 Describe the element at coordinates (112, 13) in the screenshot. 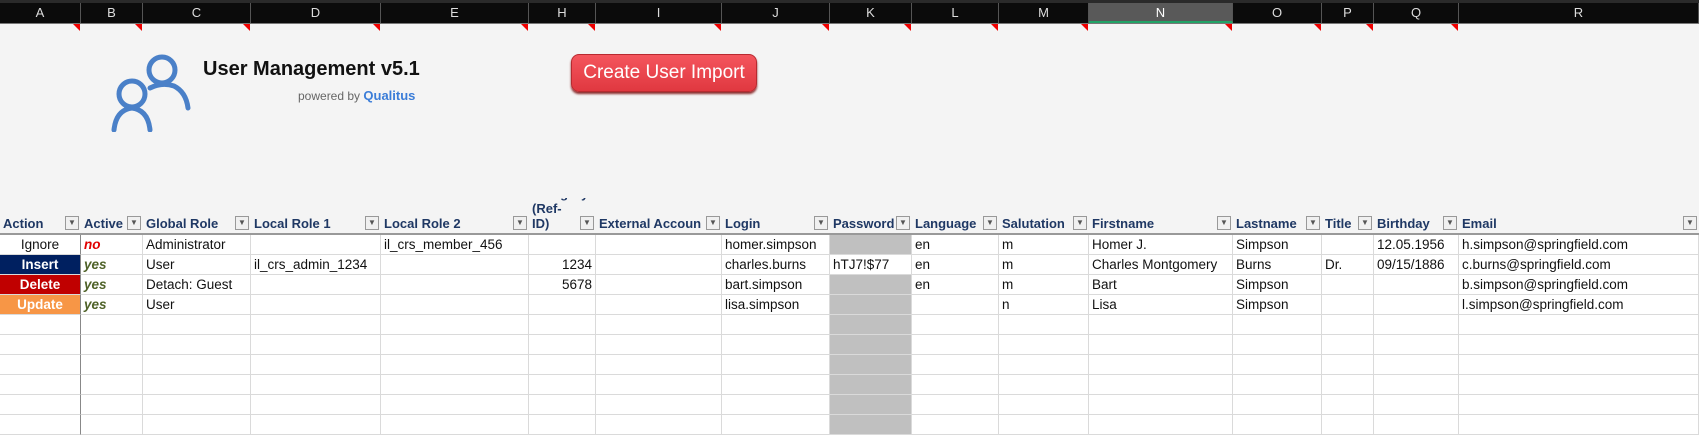

I see `column-header-B: B` at that location.